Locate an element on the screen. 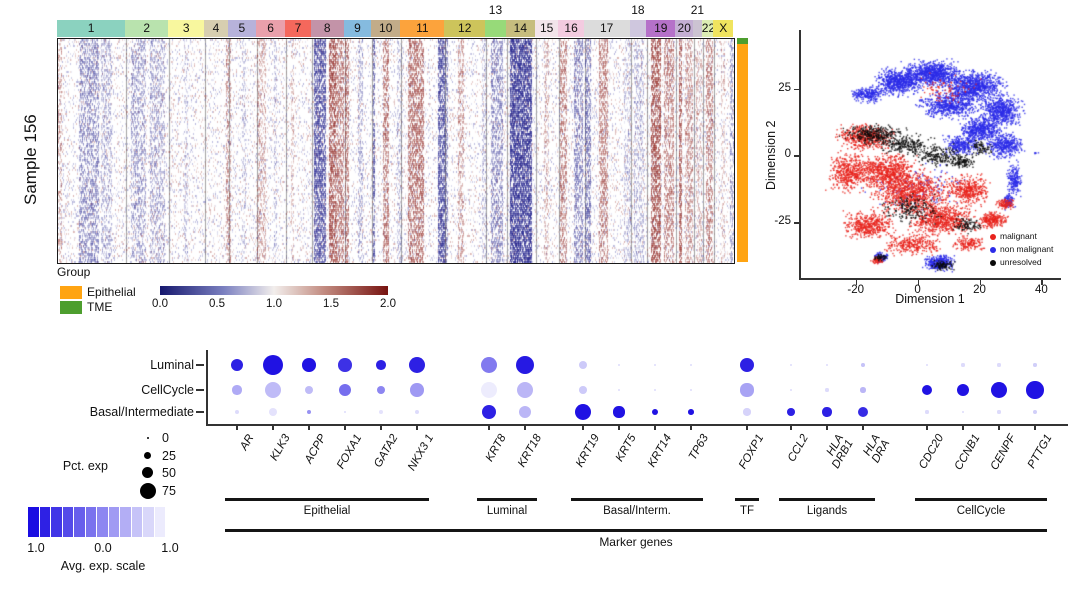 This screenshot has width=1080, height=590. gene-label-hla-dra: HLA DRA is located at coordinates (876, 448).